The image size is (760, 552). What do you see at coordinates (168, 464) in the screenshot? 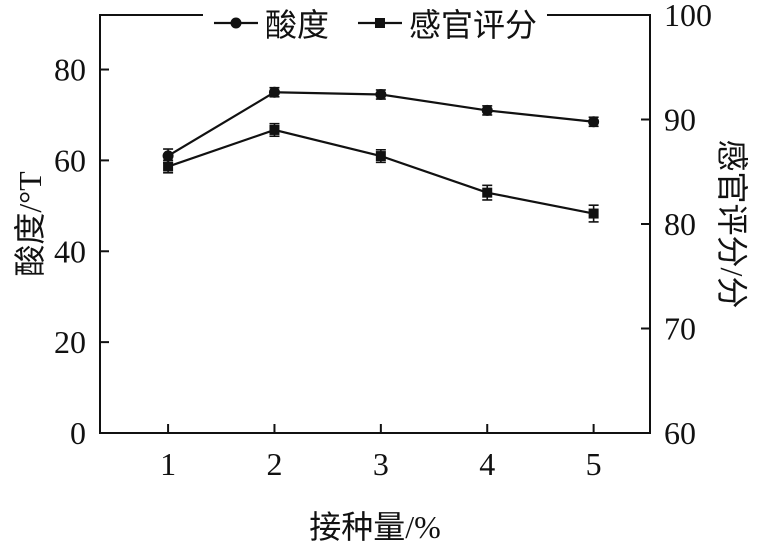
I see `svg-text: 1` at bounding box center [168, 464].